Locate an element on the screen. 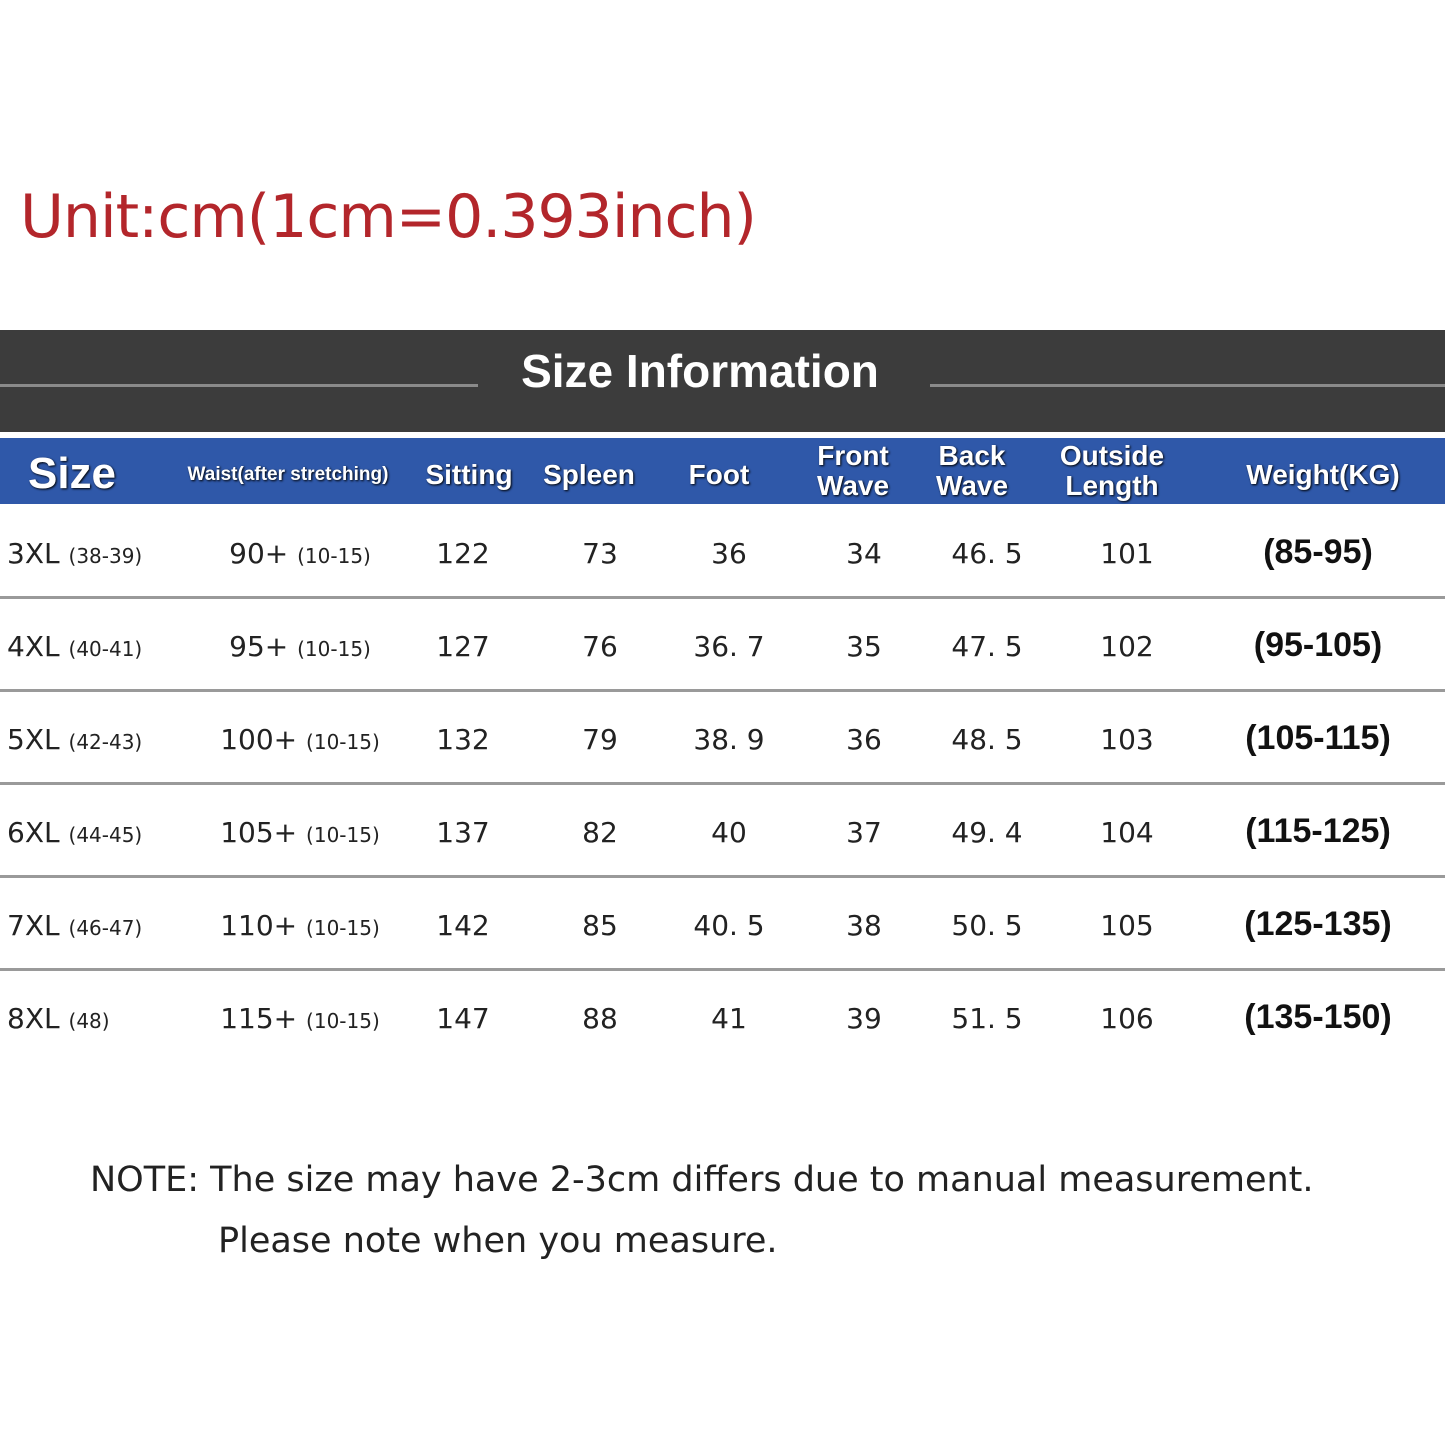  cell-sitting: 142 is located at coordinates (463, 925).